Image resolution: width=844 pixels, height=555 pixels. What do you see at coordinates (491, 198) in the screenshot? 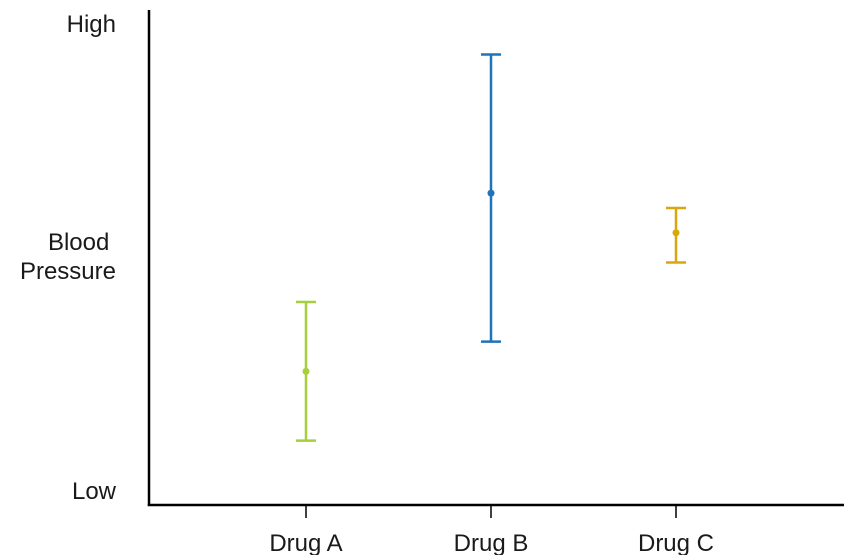
I see `error-bar-drug-b` at bounding box center [491, 198].